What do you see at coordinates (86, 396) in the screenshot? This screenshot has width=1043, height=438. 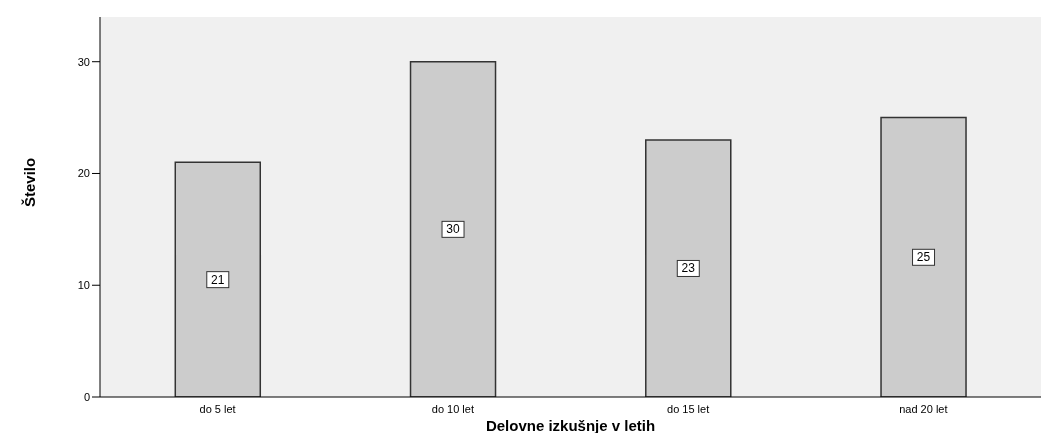 I see `y-tick-label: 0` at bounding box center [86, 396].